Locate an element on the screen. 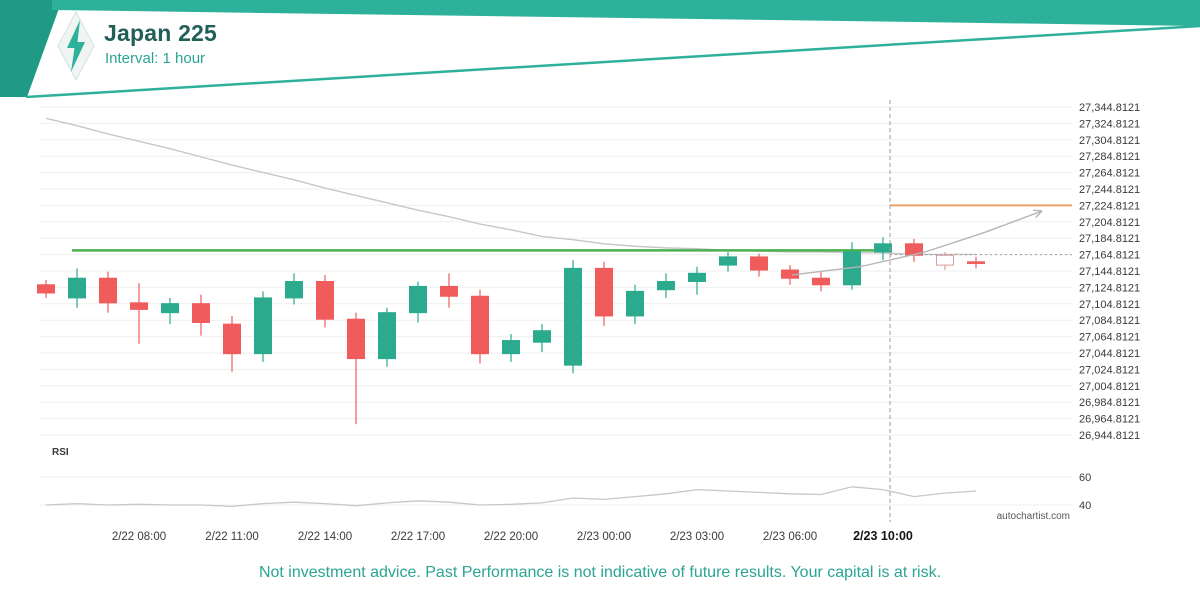 The width and height of the screenshot is (1200, 600). price-tick-label: 27,204.8121 is located at coordinates (1109, 223).